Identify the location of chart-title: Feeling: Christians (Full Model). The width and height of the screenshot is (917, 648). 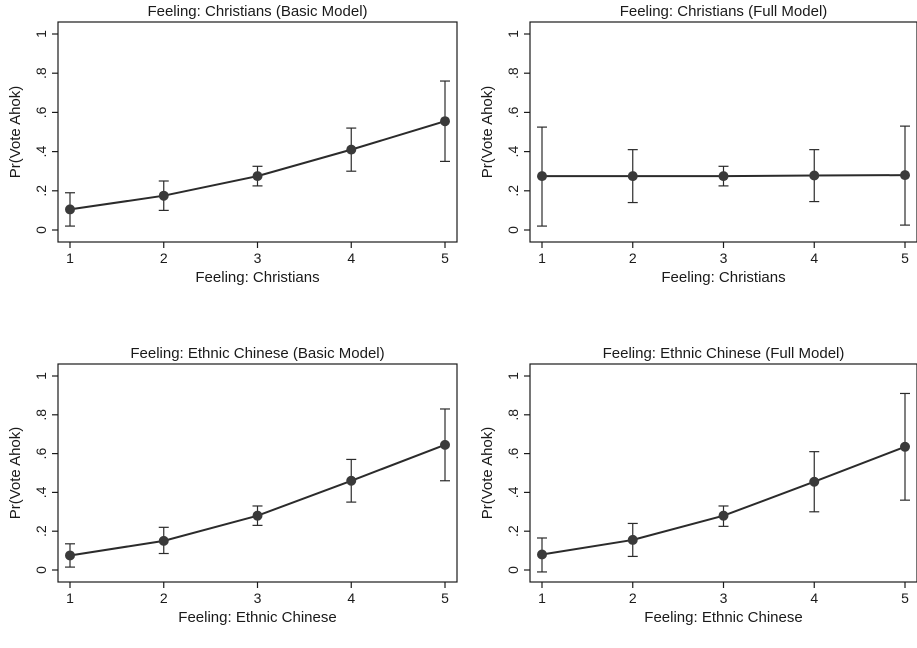
(724, 11).